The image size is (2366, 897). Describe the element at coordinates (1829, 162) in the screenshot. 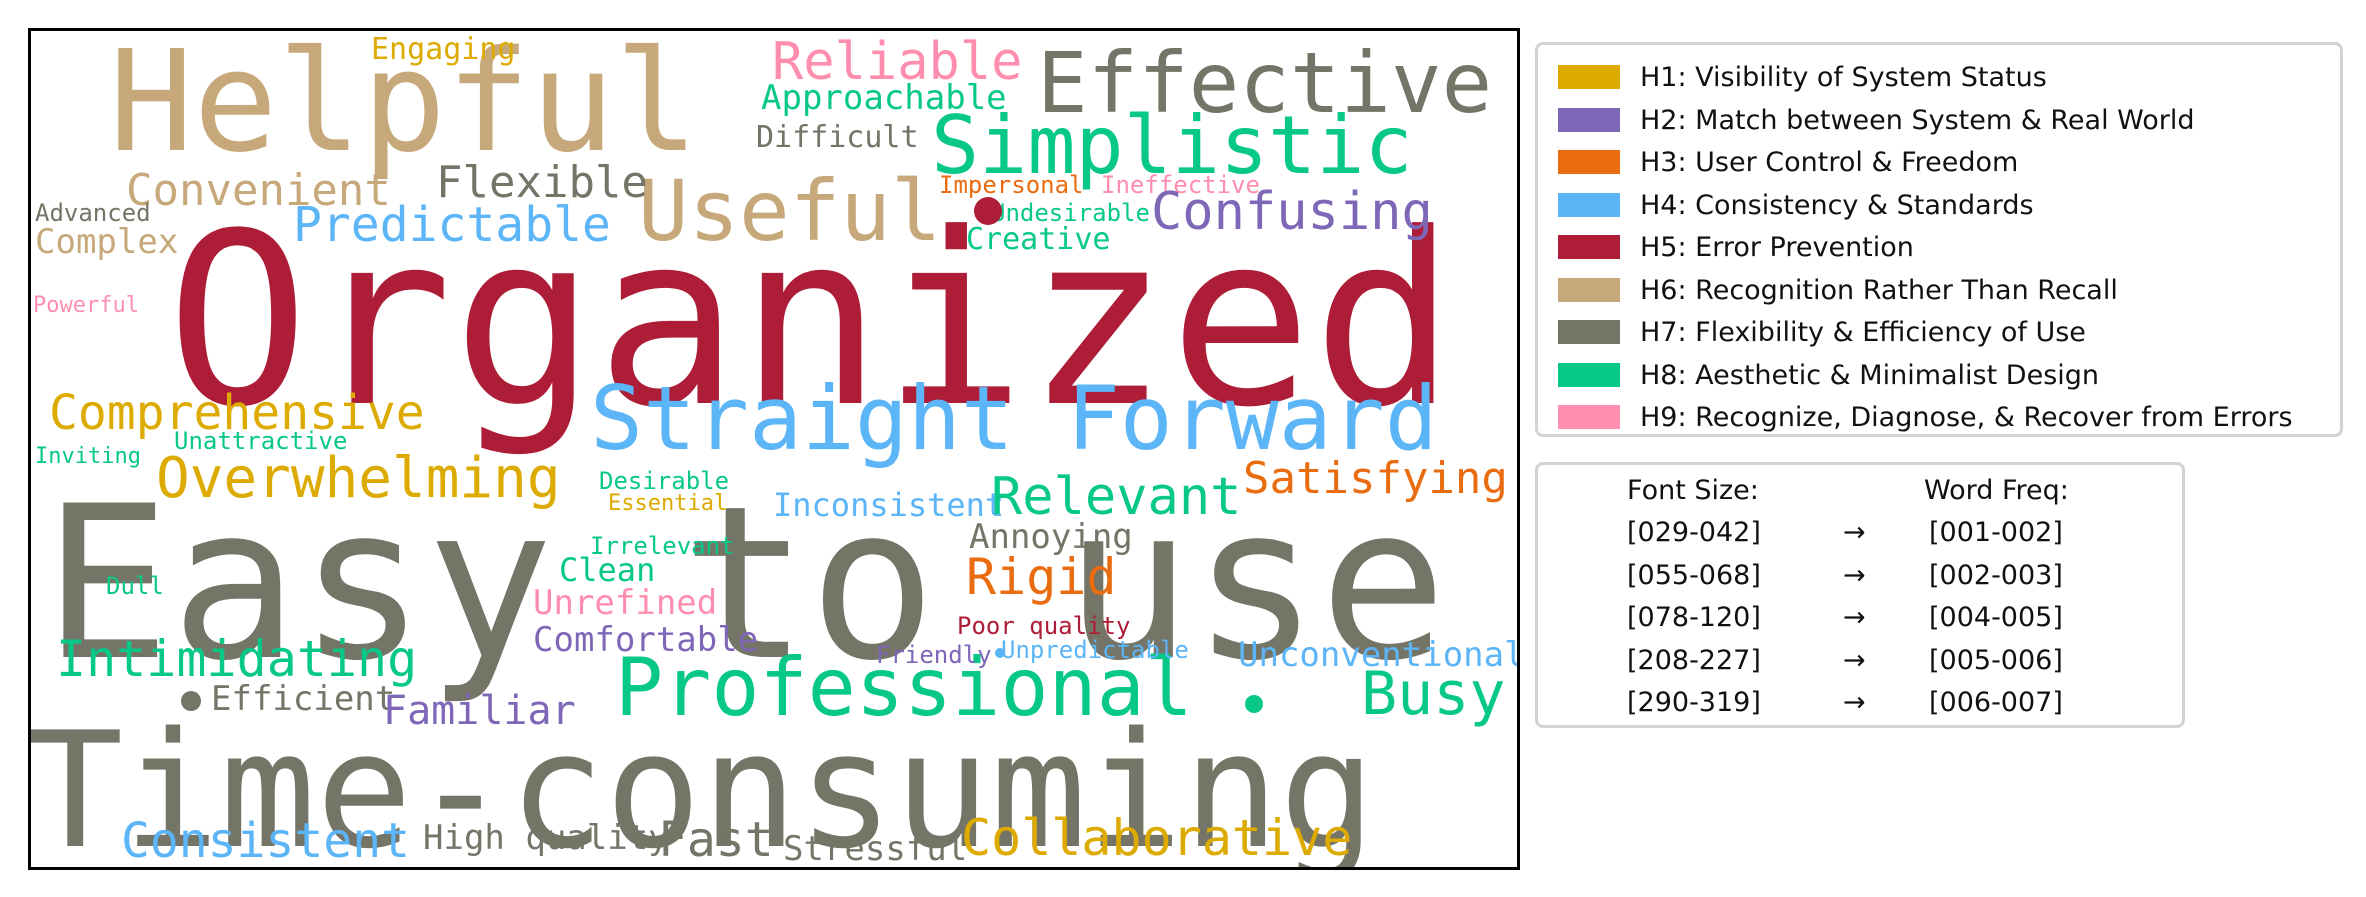

I see `legend-label: H3: User Control & Freedom` at that location.